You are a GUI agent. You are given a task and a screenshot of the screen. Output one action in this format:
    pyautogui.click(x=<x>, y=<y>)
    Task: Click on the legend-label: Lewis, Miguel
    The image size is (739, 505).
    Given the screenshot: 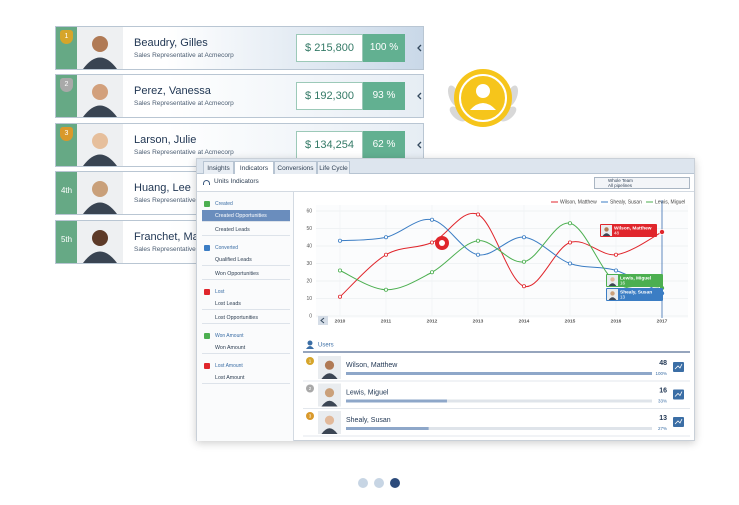 What is the action you would take?
    pyautogui.click(x=670, y=202)
    